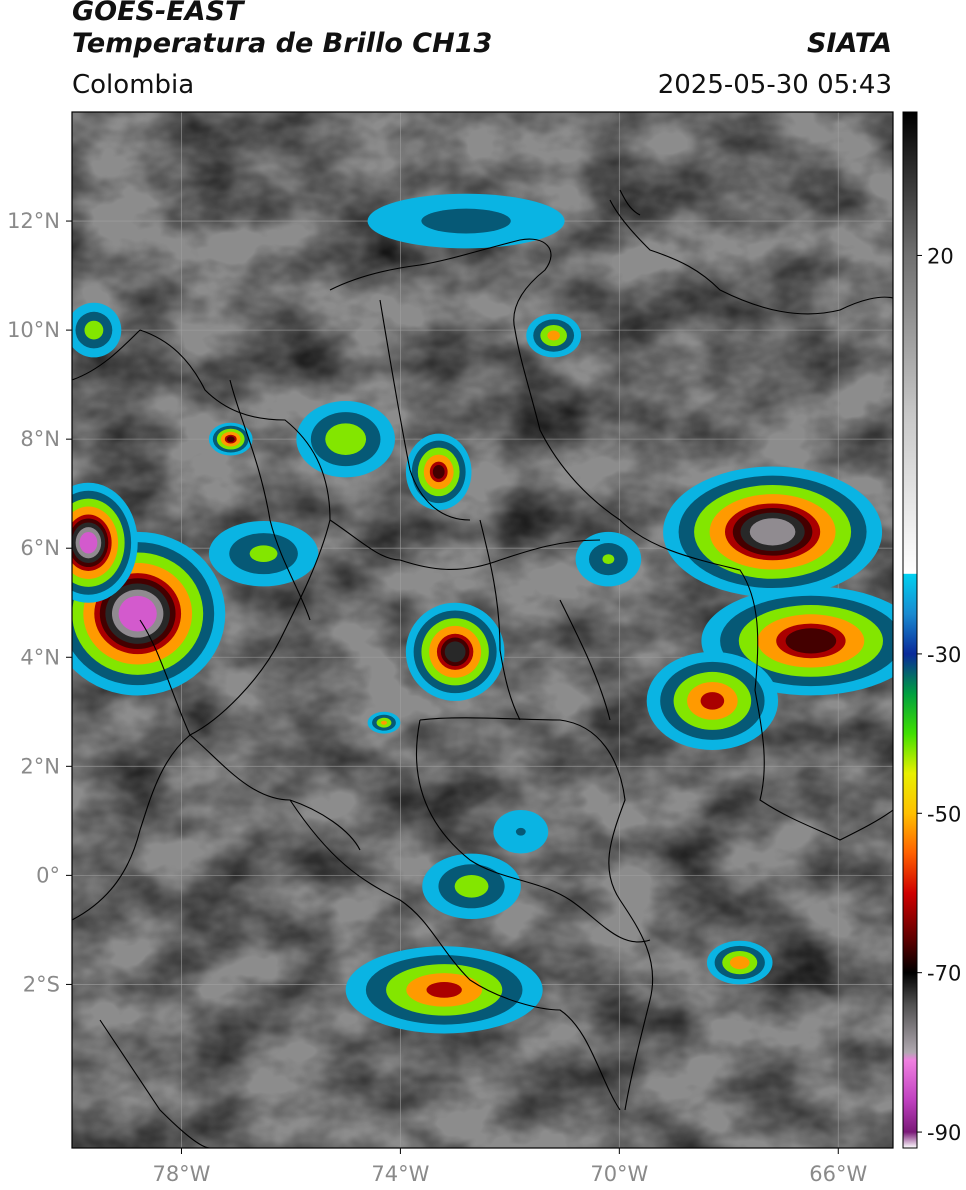  What do you see at coordinates (774, 85) in the screenshot?
I see `timestamp-label: 2025-05-30 05:43` at bounding box center [774, 85].